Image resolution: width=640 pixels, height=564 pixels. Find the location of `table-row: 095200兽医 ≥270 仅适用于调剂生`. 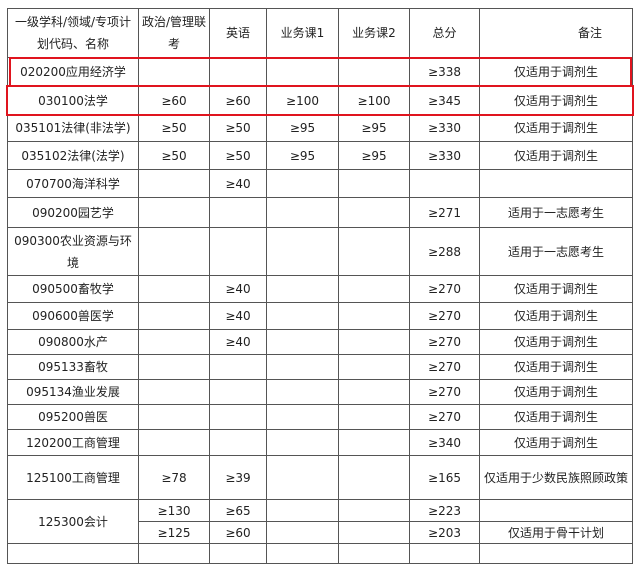

table-row: 095200兽医 ≥270 仅适用于调剂生 is located at coordinates (320, 417).